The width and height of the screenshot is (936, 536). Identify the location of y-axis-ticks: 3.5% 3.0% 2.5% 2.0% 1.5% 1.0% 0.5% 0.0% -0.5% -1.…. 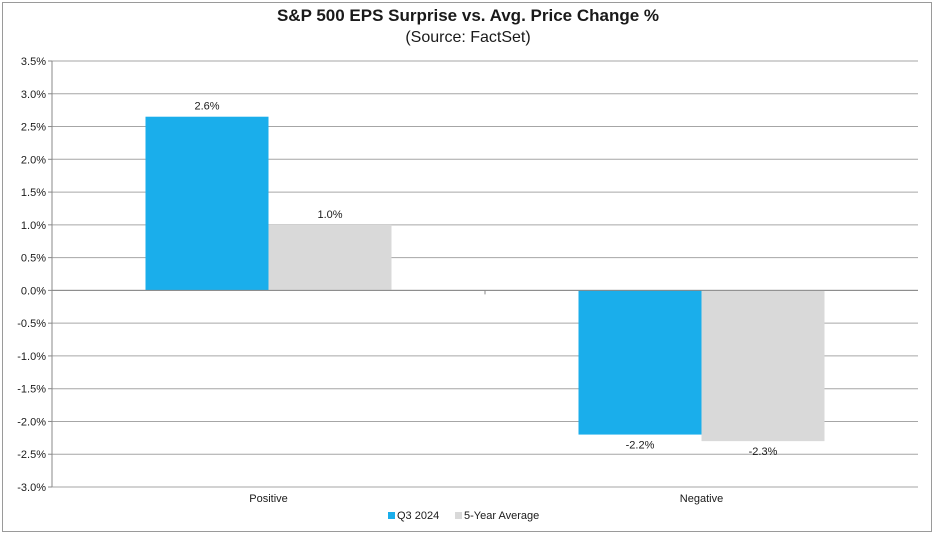
(34, 275).